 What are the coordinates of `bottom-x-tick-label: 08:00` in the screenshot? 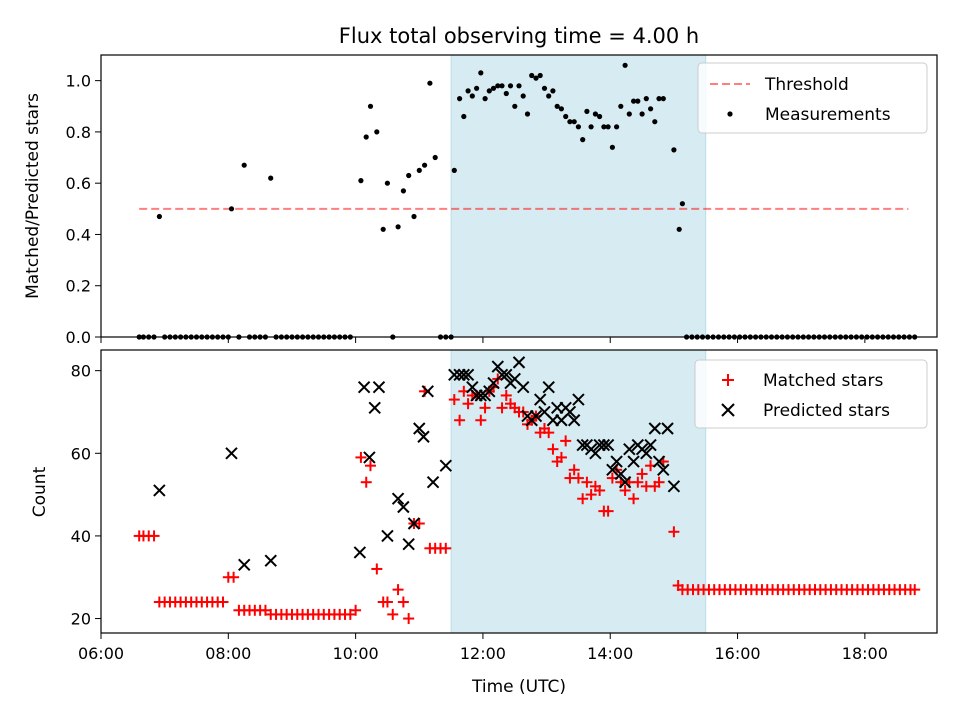 It's located at (228, 653).